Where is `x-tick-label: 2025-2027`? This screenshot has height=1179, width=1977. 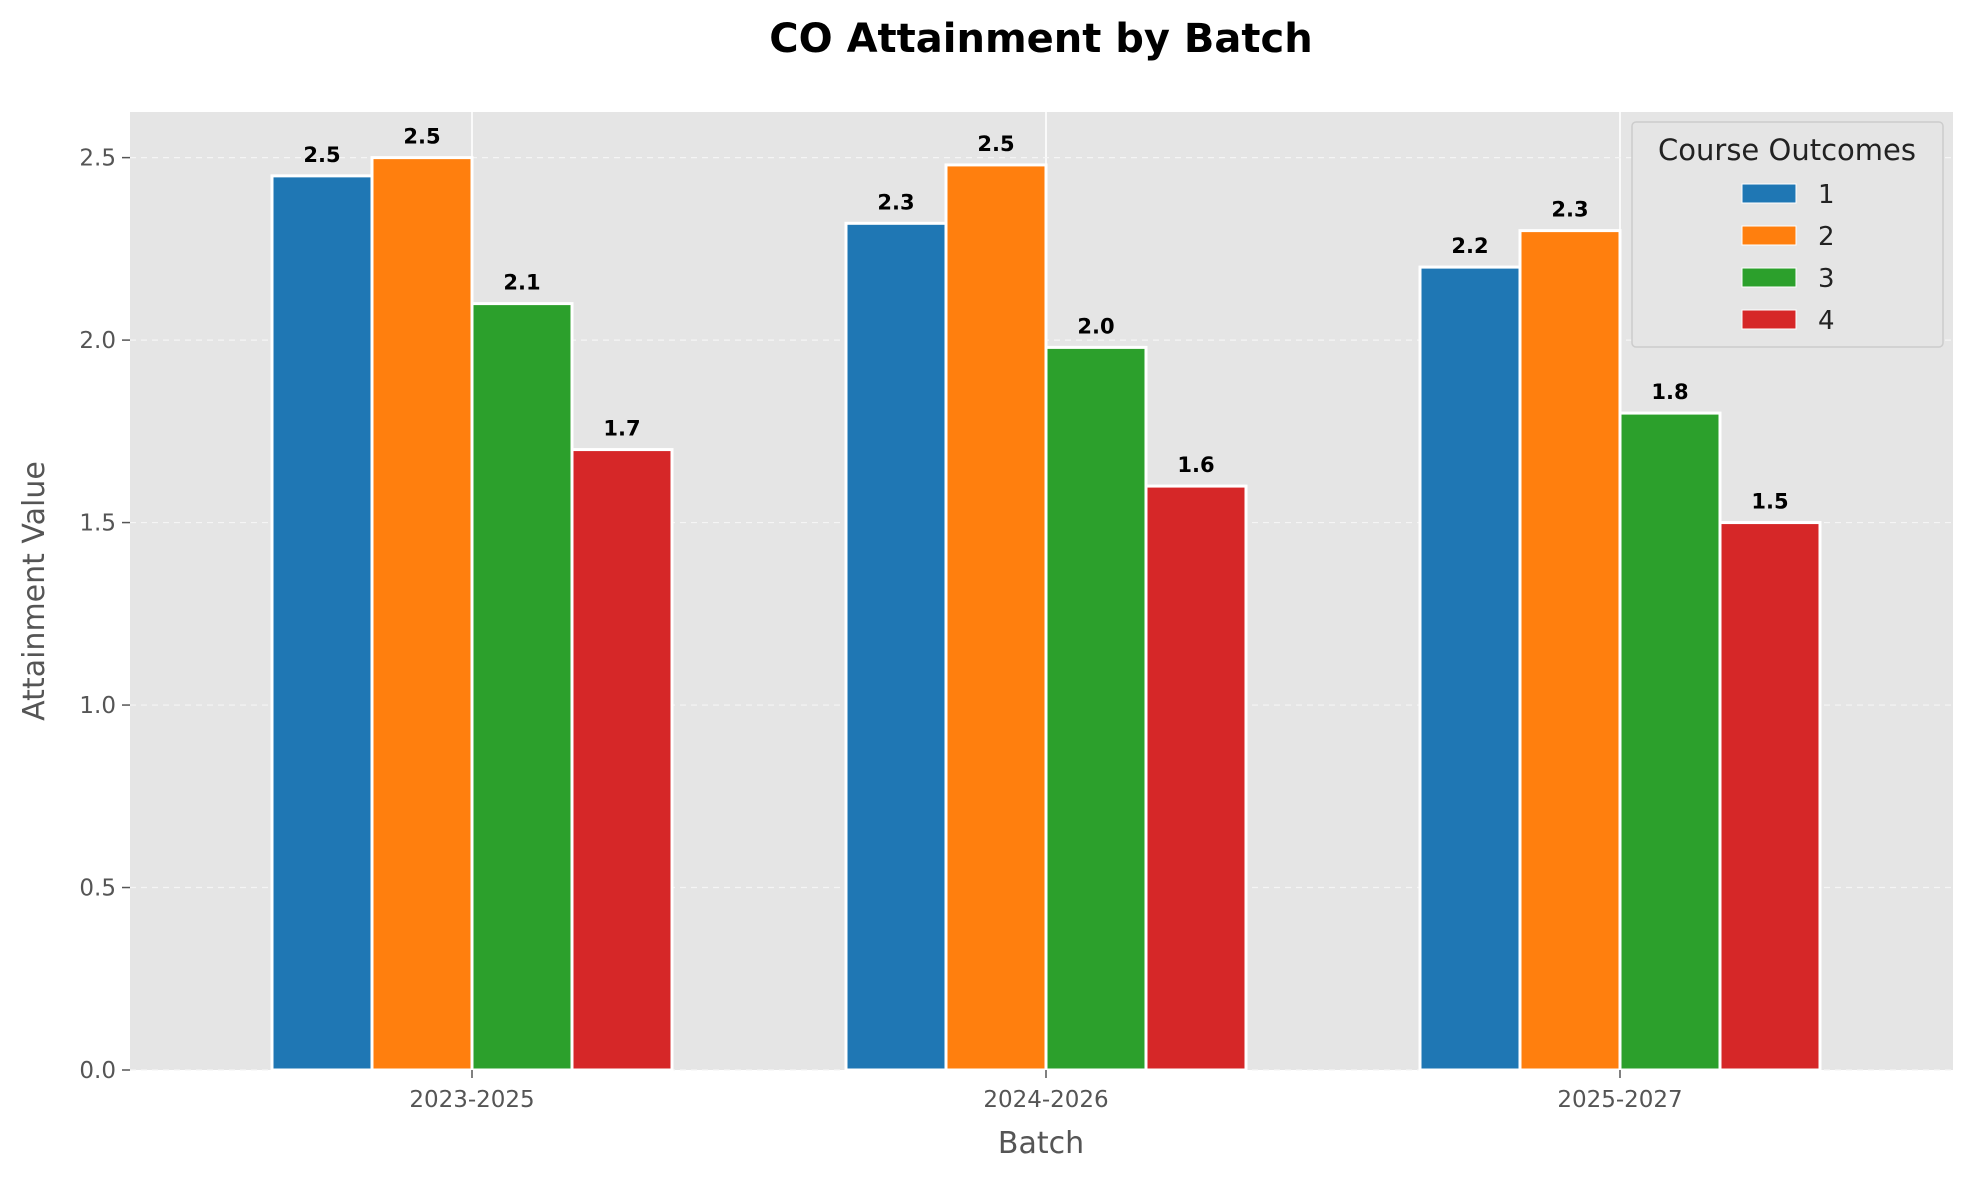 x-tick-label: 2025-2027 is located at coordinates (1619, 1100).